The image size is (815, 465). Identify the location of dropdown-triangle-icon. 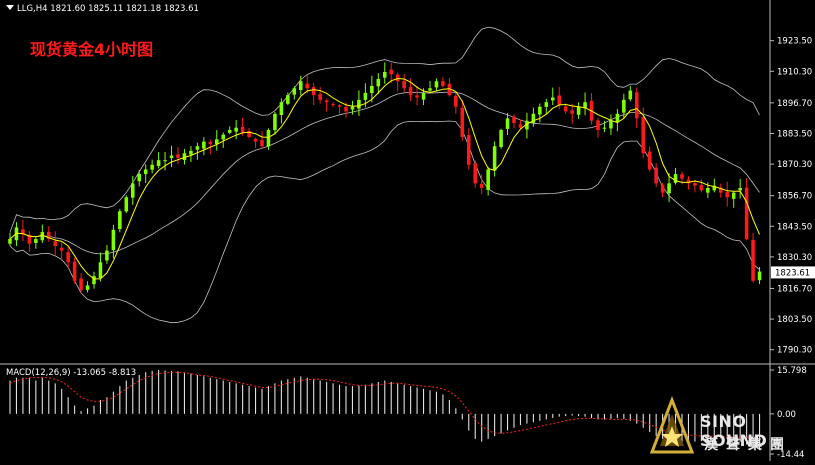
(10, 7).